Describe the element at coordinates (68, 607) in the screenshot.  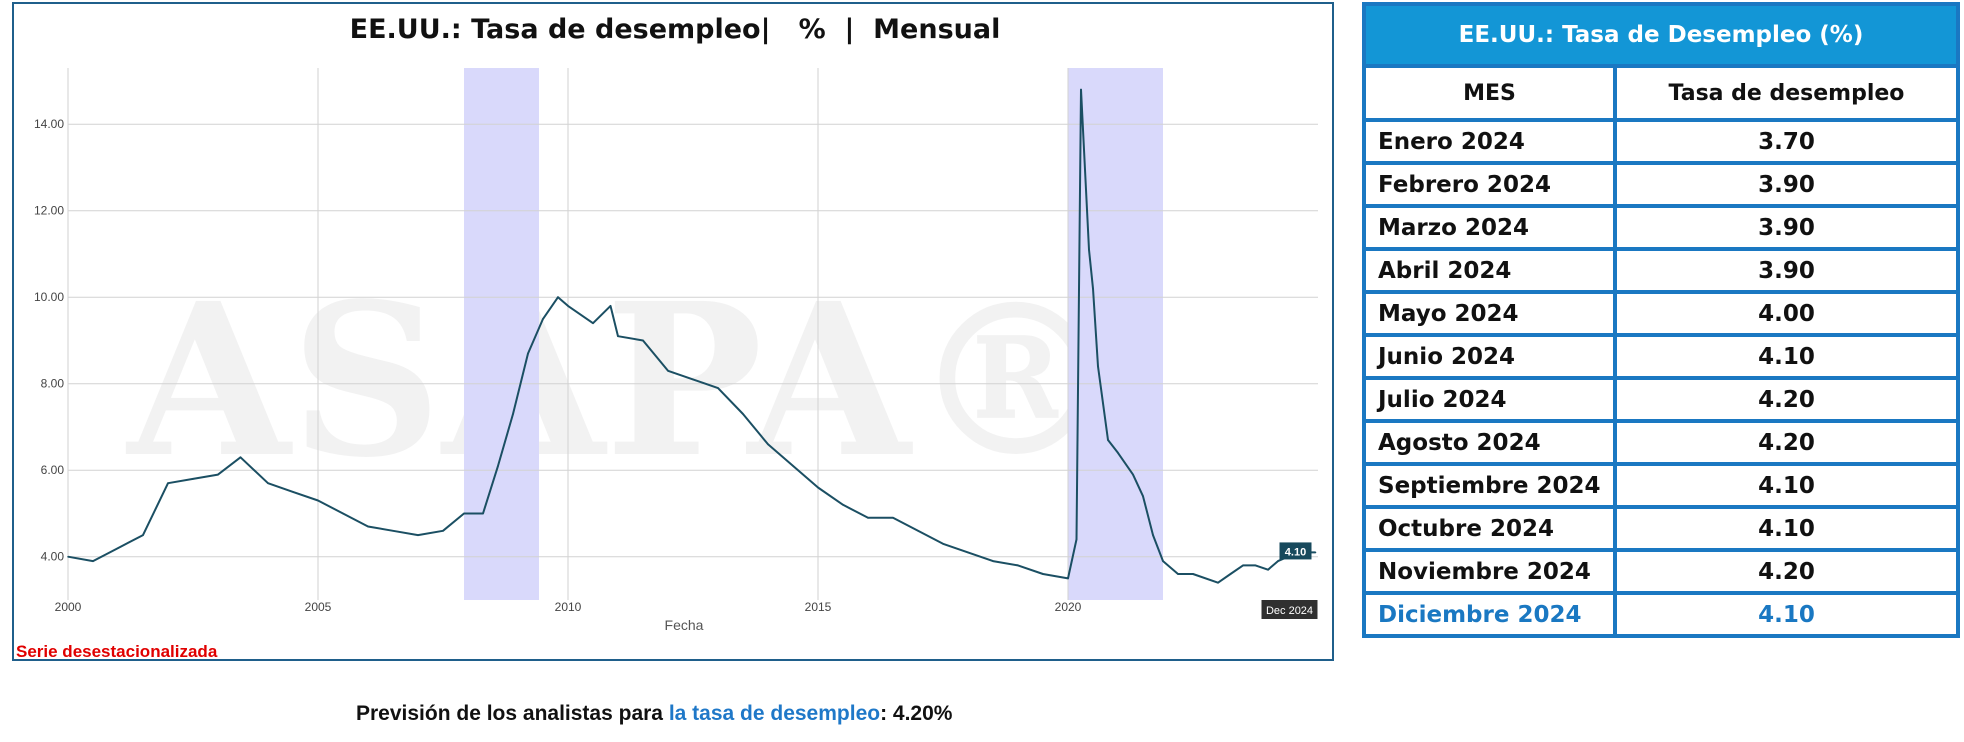
I see `x-tick-label: 2000` at that location.